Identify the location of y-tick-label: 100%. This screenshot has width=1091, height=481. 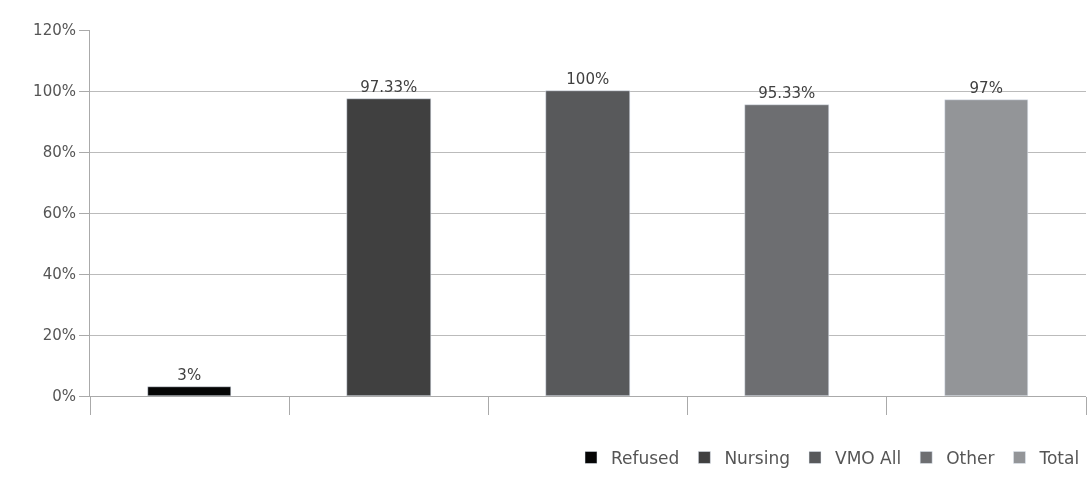
(54, 91).